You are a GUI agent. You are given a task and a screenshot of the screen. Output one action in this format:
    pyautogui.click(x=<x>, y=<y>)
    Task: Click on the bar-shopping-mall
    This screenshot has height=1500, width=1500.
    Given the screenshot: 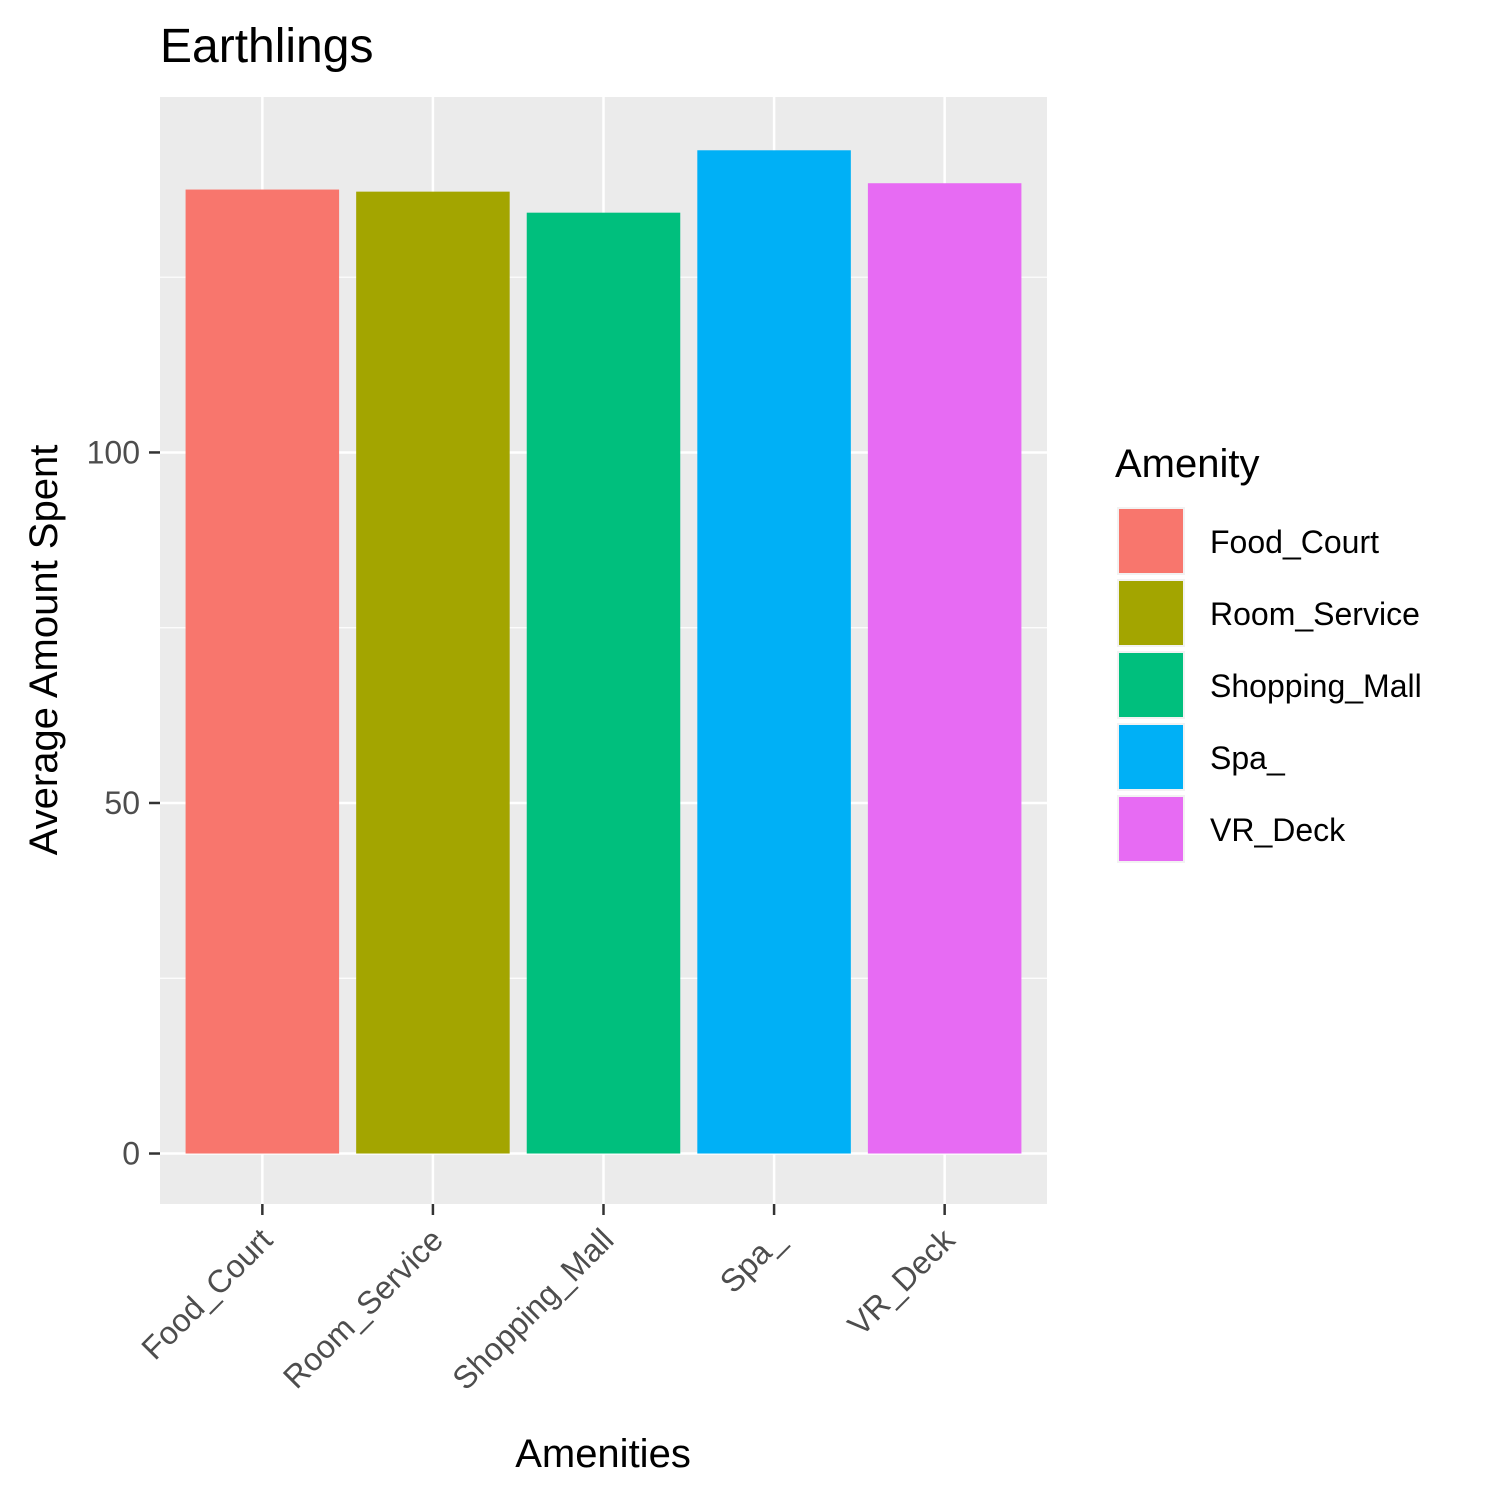 What is the action you would take?
    pyautogui.click(x=603, y=683)
    